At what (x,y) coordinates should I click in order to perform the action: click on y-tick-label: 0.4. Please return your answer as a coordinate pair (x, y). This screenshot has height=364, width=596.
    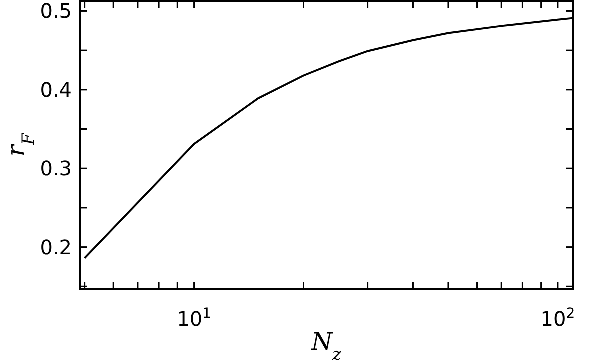
    Looking at the image, I should click on (56, 90).